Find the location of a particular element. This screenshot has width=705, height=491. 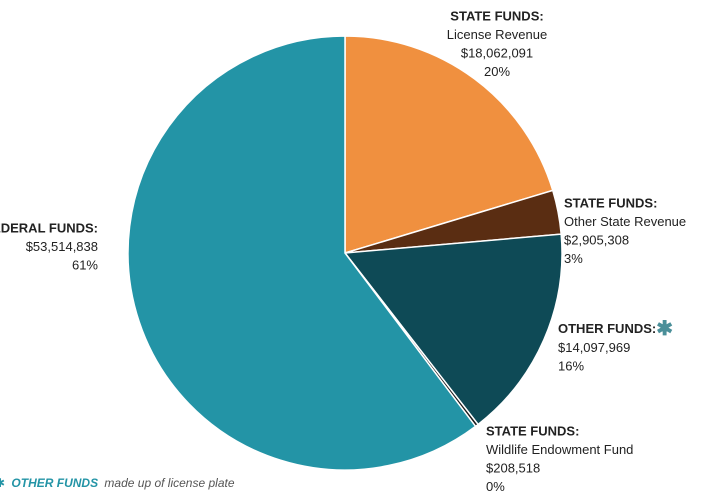

percent-label: 20% is located at coordinates (497, 71).